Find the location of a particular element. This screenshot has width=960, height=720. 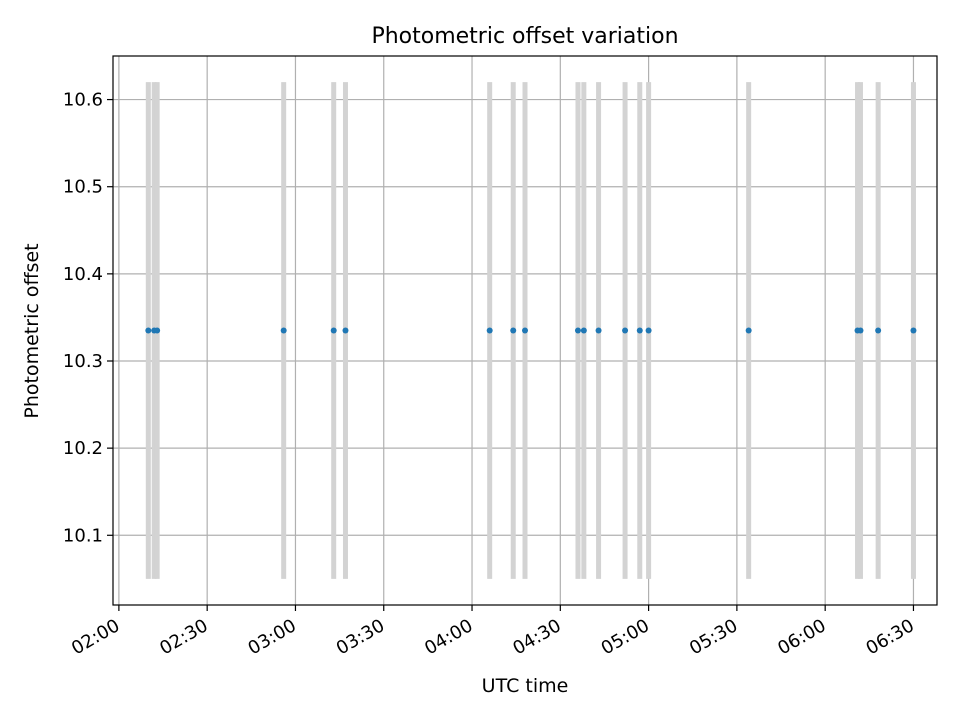

chart-title: Photometric offset variation is located at coordinates (524, 36).